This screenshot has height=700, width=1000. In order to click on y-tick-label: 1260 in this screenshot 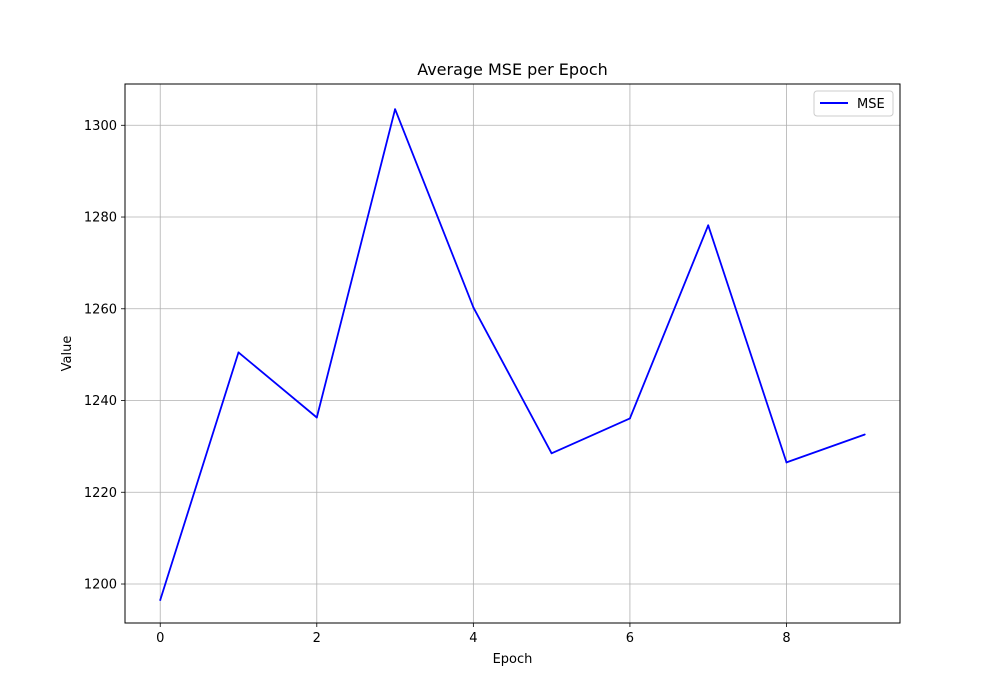, I will do `click(100, 309)`.